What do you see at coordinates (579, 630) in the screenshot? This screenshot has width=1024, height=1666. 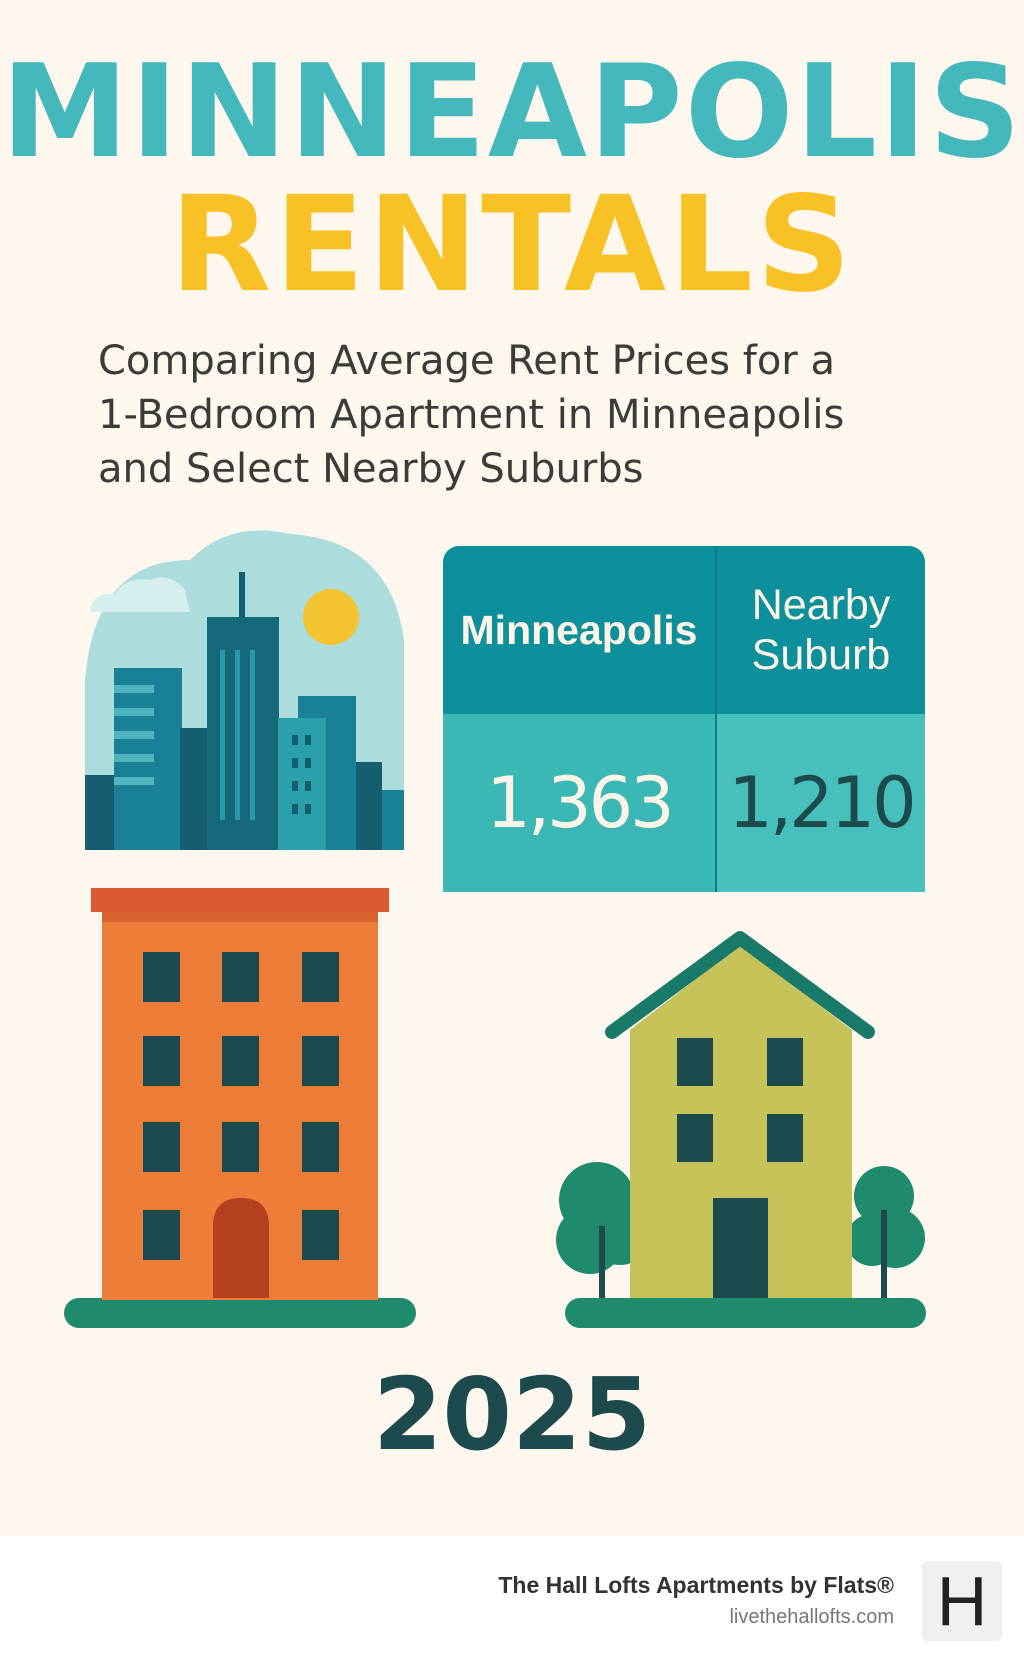 I see `column-header-minneapolis: Minneapolis` at bounding box center [579, 630].